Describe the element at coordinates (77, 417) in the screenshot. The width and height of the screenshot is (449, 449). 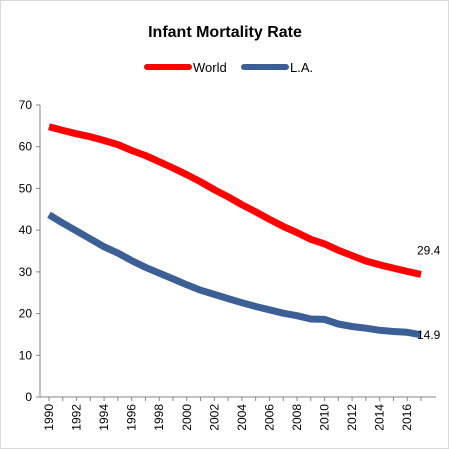
I see `x-tick-label: 1992` at that location.